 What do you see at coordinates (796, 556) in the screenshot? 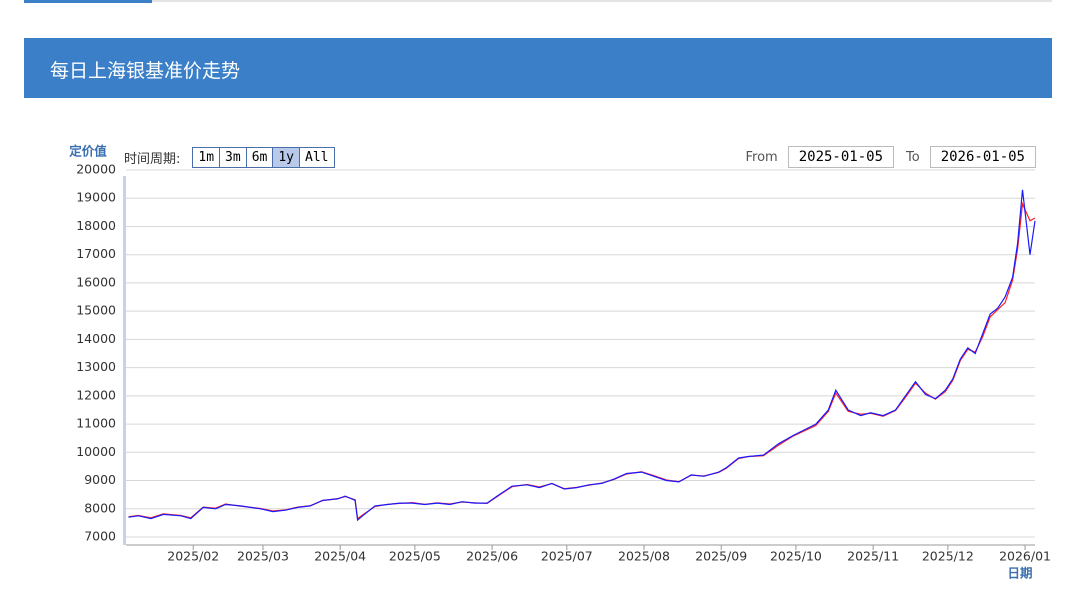
I see `x-tick-label: 2025/10` at bounding box center [796, 556].